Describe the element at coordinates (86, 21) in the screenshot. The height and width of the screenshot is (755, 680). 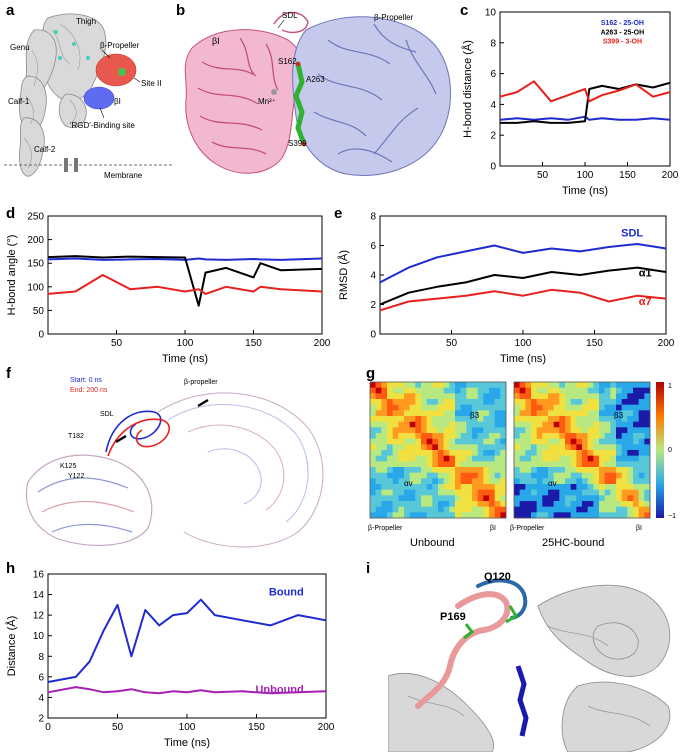
I see `thigh-label: Thigh` at that location.